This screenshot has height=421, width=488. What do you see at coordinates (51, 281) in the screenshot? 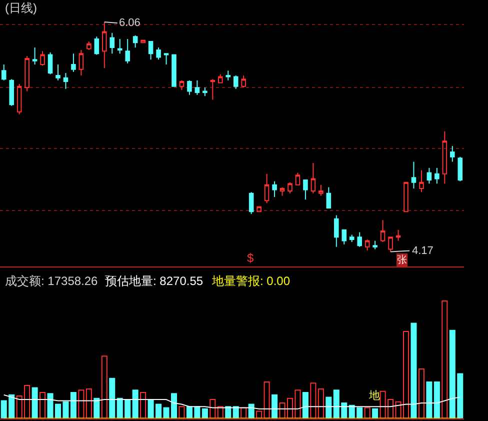
I see `text: 成交额: 17358.26` at bounding box center [51, 281].